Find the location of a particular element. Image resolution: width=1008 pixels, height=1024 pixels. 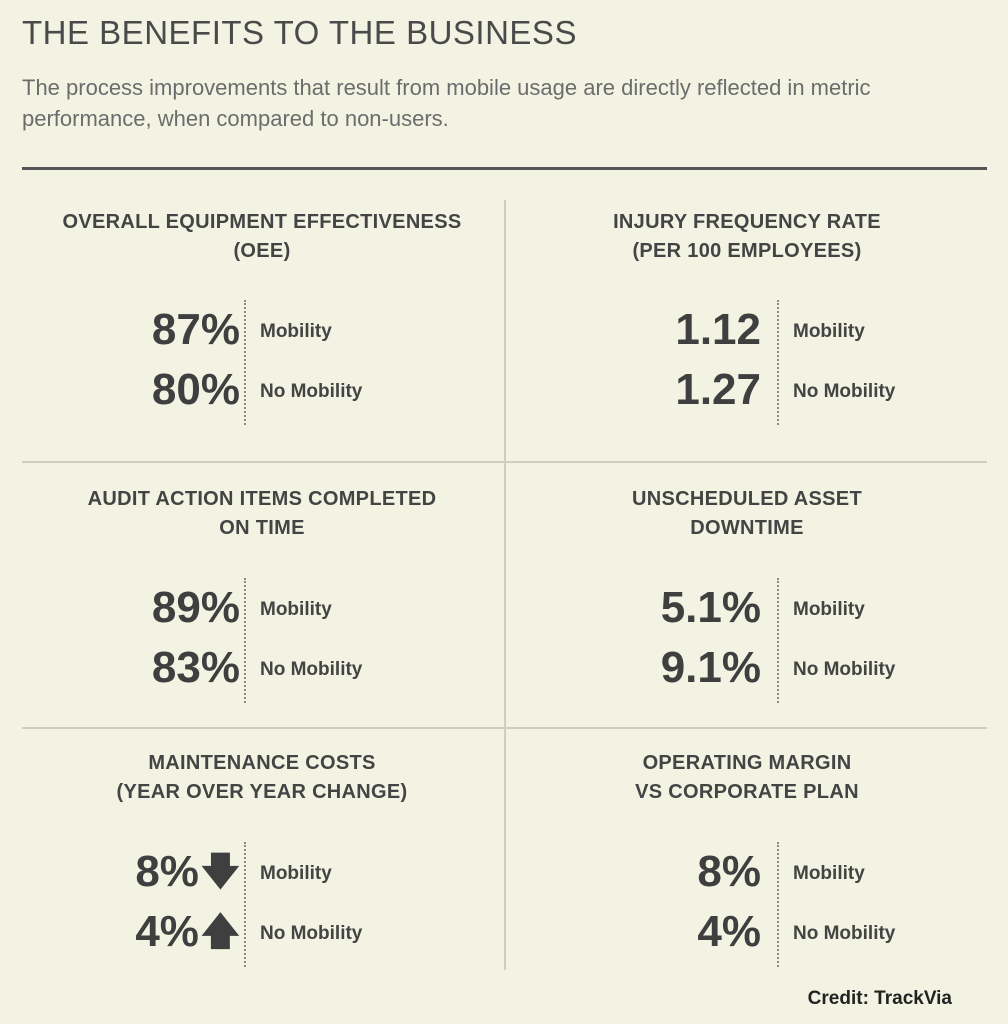

stat-row-no-mobility: 80% No Mobility is located at coordinates (262, 390).